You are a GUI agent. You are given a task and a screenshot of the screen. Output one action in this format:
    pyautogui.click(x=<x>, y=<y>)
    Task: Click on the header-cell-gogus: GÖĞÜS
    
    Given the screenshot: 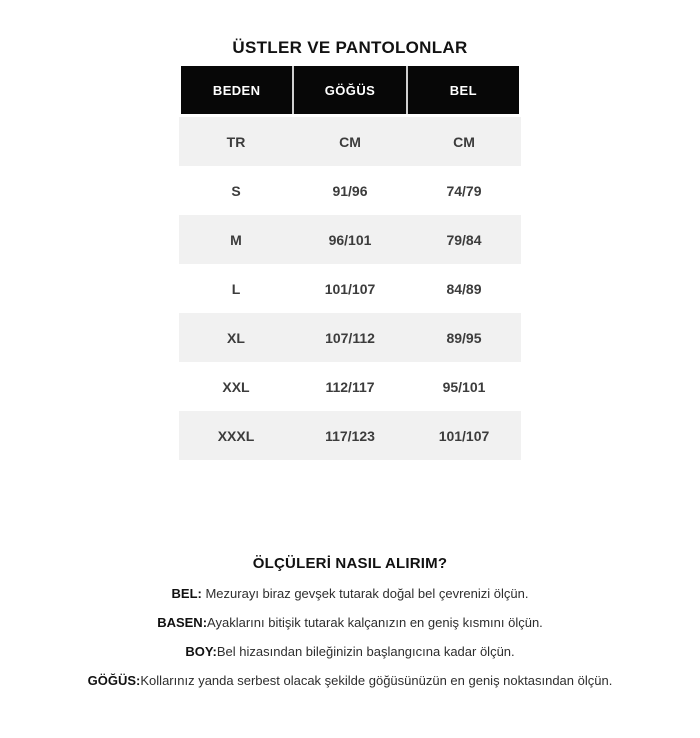 What is the action you would take?
    pyautogui.click(x=350, y=90)
    